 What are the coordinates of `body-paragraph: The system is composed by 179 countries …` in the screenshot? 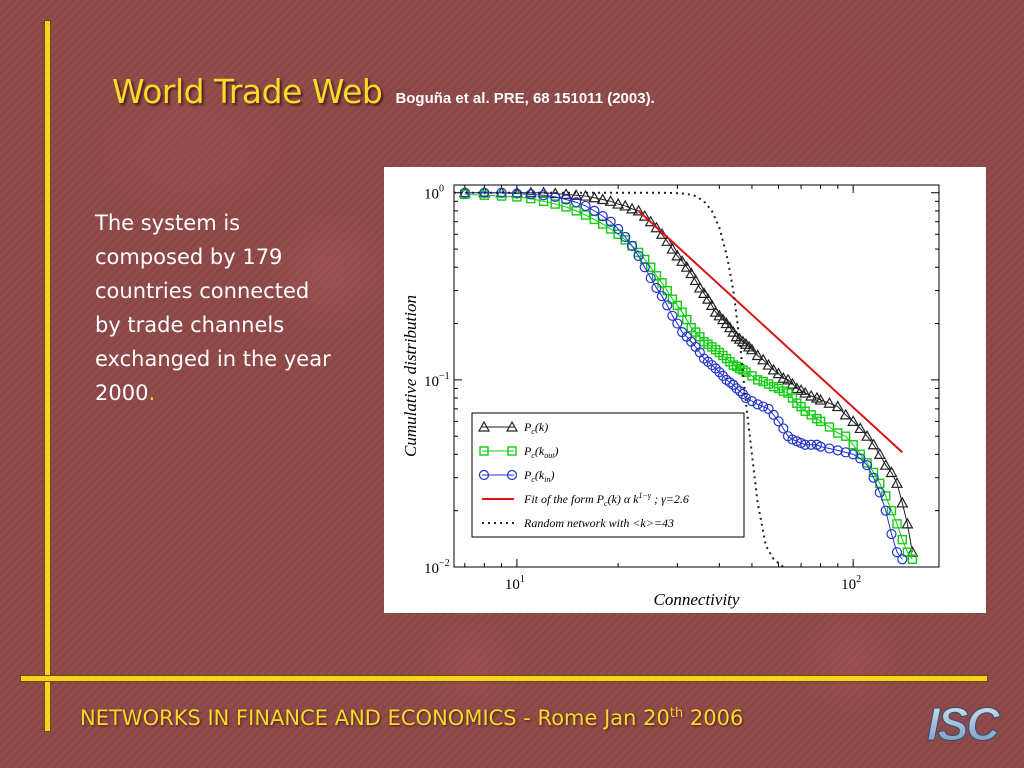 It's located at (215, 308).